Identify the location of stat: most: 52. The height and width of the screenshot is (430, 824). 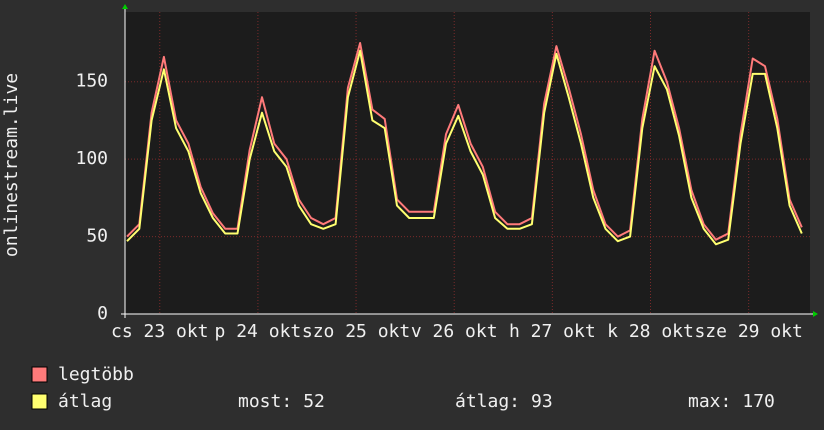
(281, 401).